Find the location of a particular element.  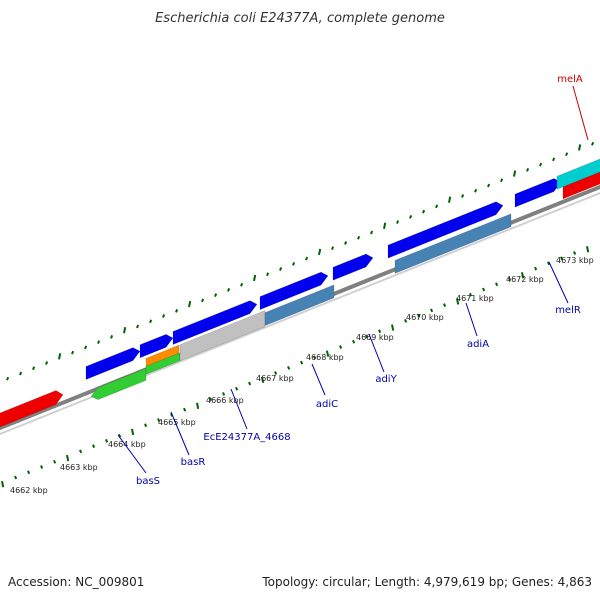

tick-label: 4673 kbp is located at coordinates (575, 260).